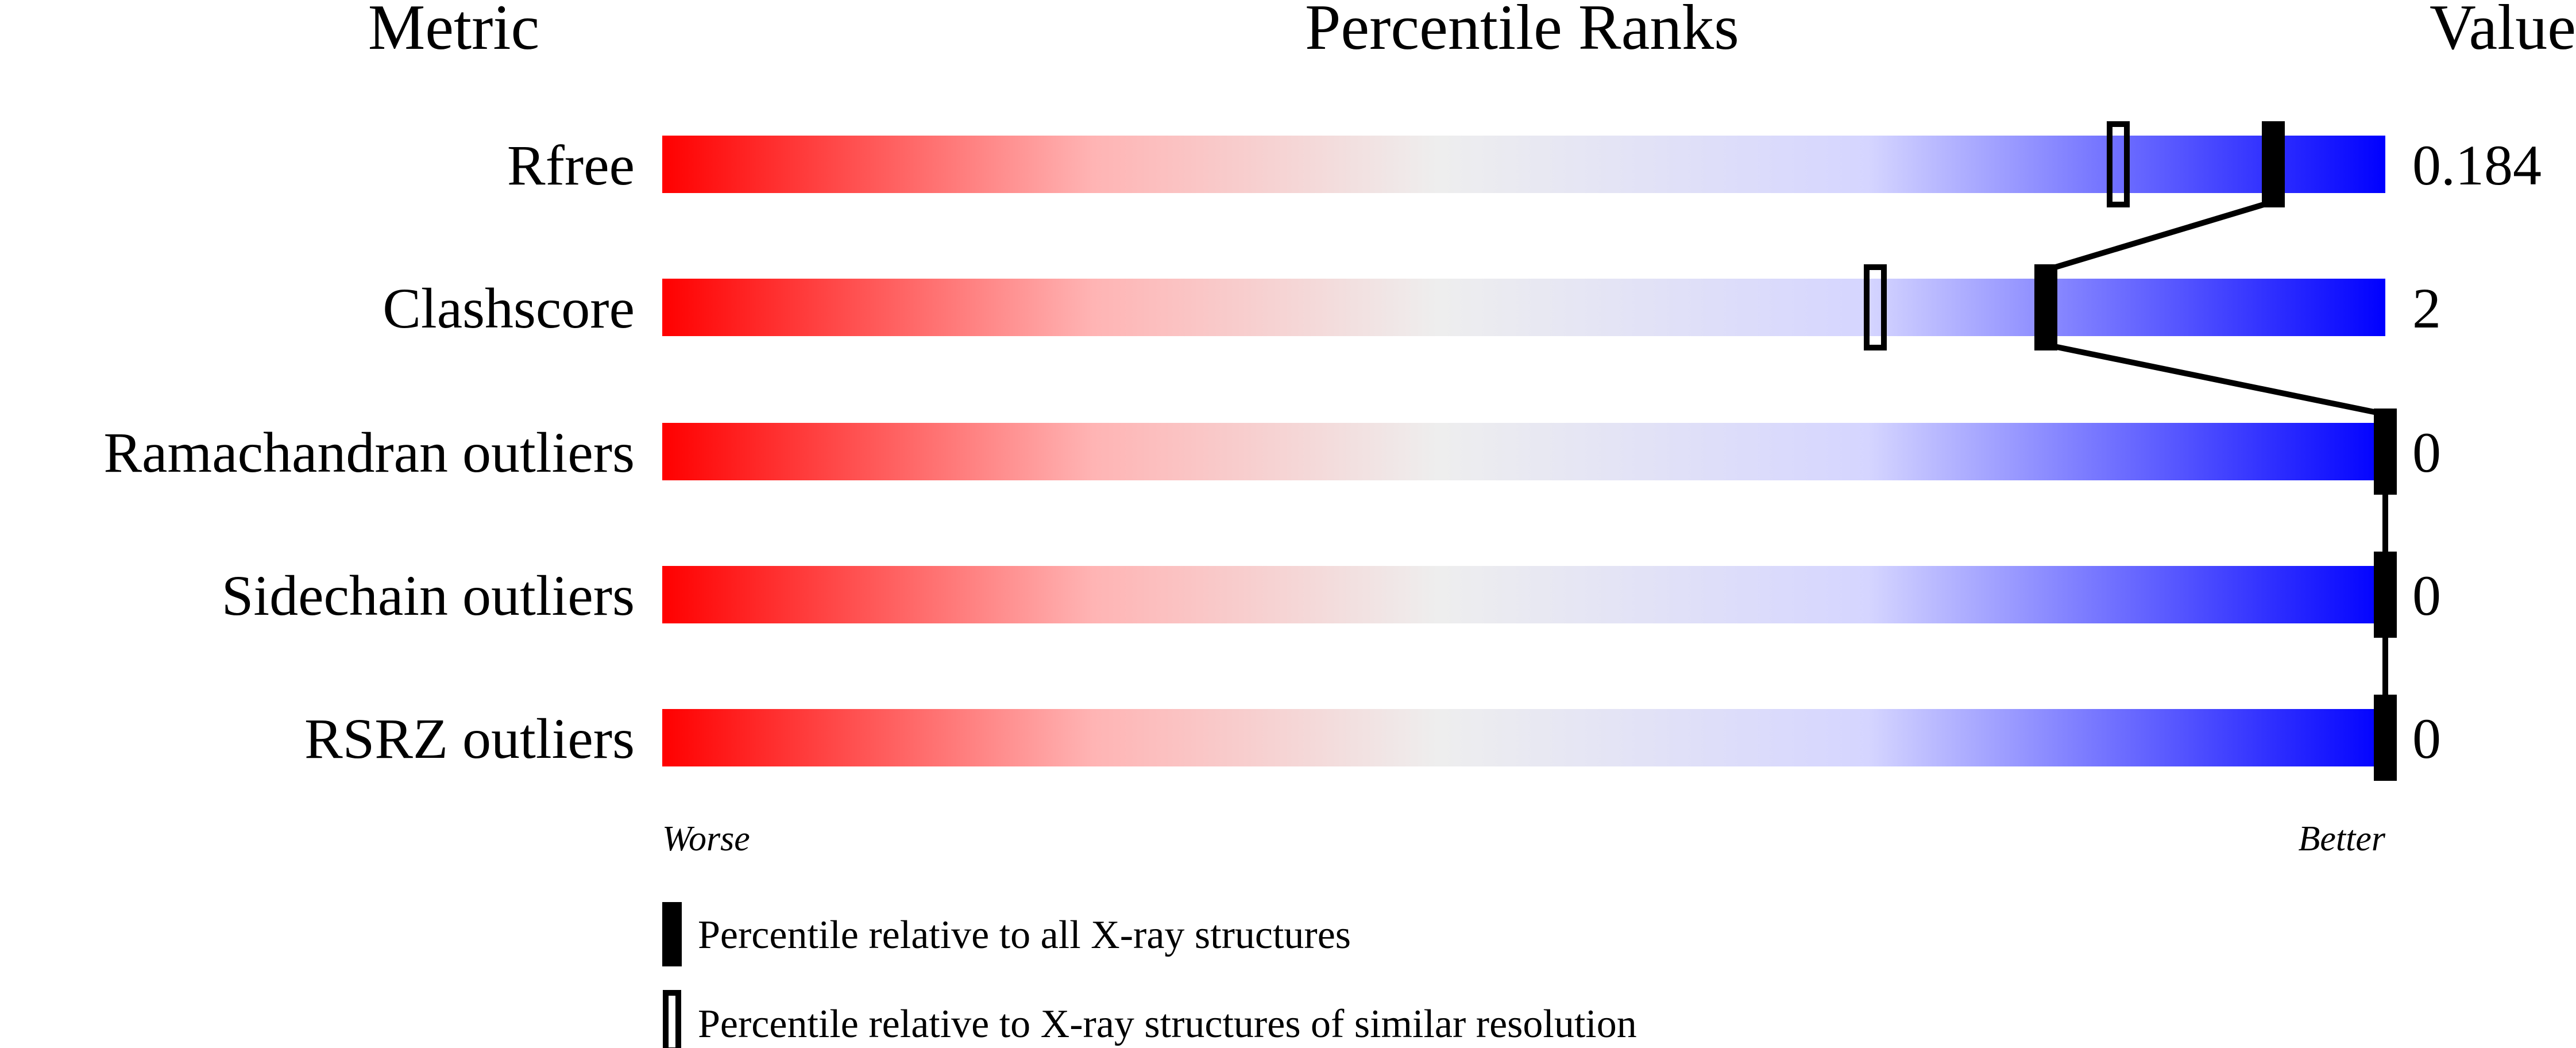 The height and width of the screenshot is (1048, 2576). What do you see at coordinates (2503, 31) in the screenshot?
I see `header-value: Value` at bounding box center [2503, 31].